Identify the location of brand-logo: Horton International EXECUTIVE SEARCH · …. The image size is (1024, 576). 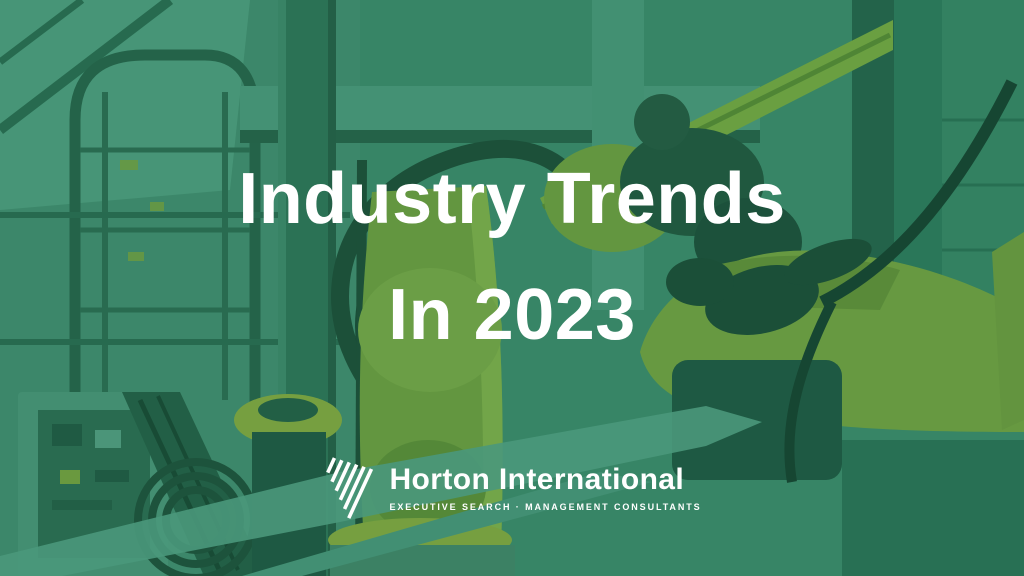
(511, 489).